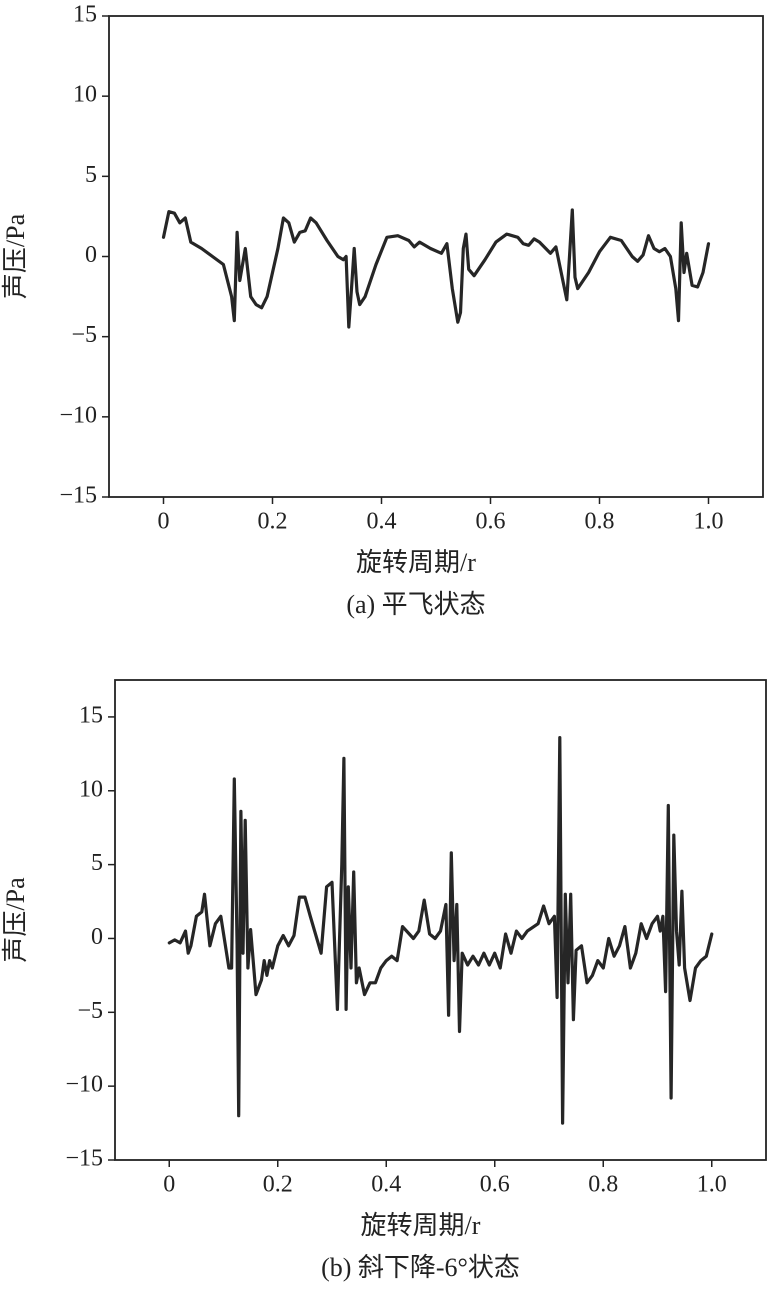 This screenshot has width=769, height=1296. Describe the element at coordinates (415, 604) in the screenshot. I see `caption: (a) 平飞状态` at that location.